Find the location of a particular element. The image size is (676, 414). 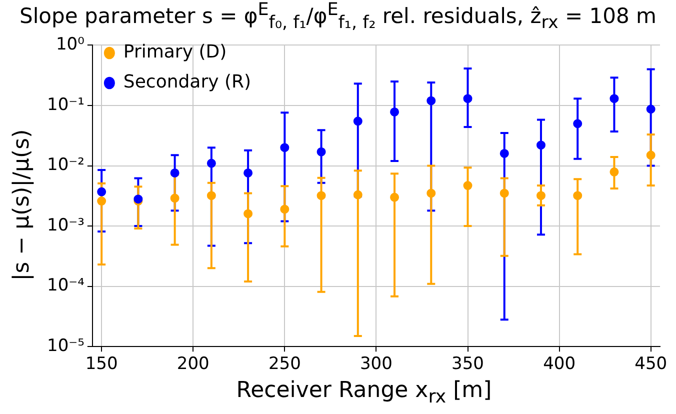

y-tick-label: 10⁻⁵ is located at coordinates (65, 346).